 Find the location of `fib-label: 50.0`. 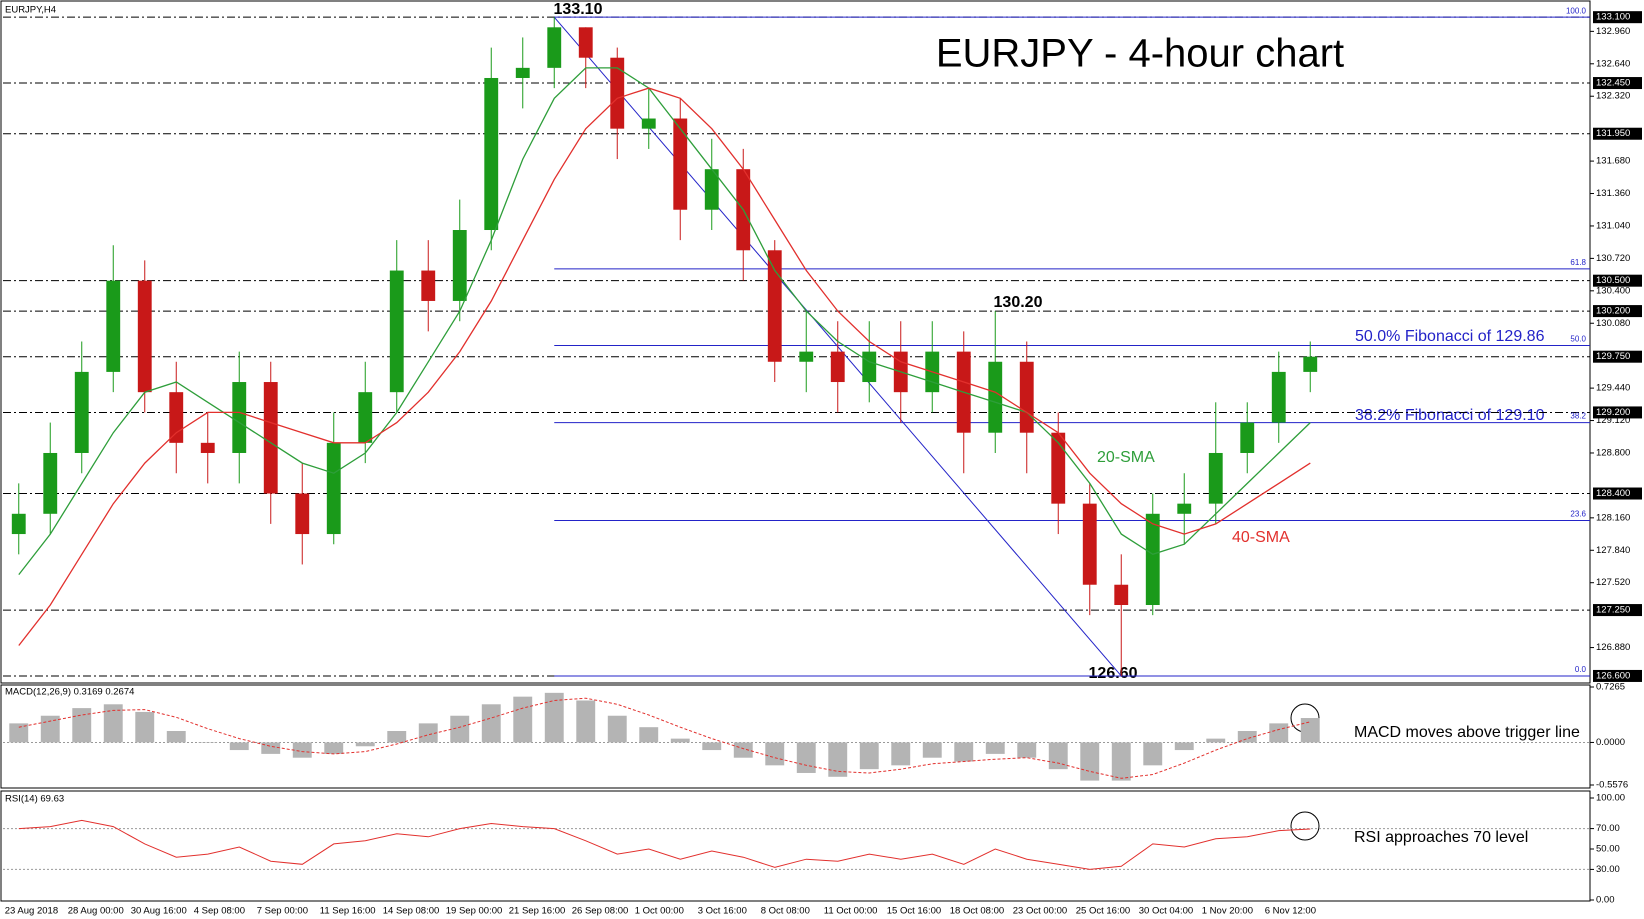

fib-label: 50.0 is located at coordinates (1578, 339).